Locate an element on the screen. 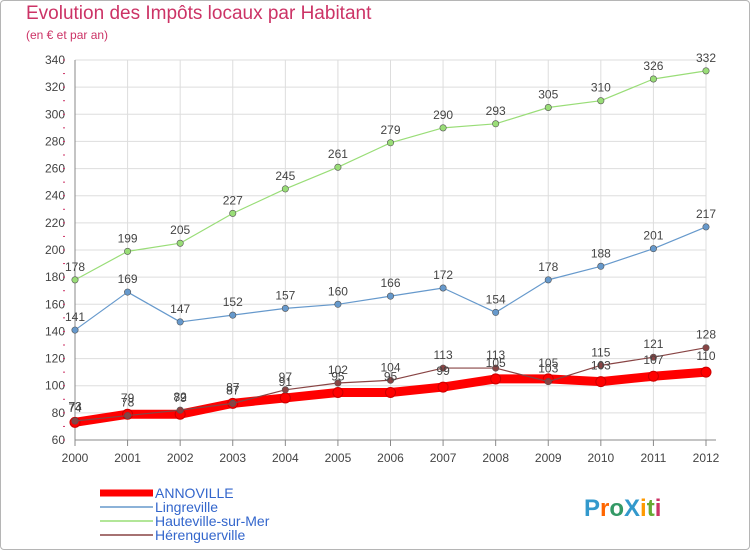  data-label: 113 is located at coordinates (495, 355).